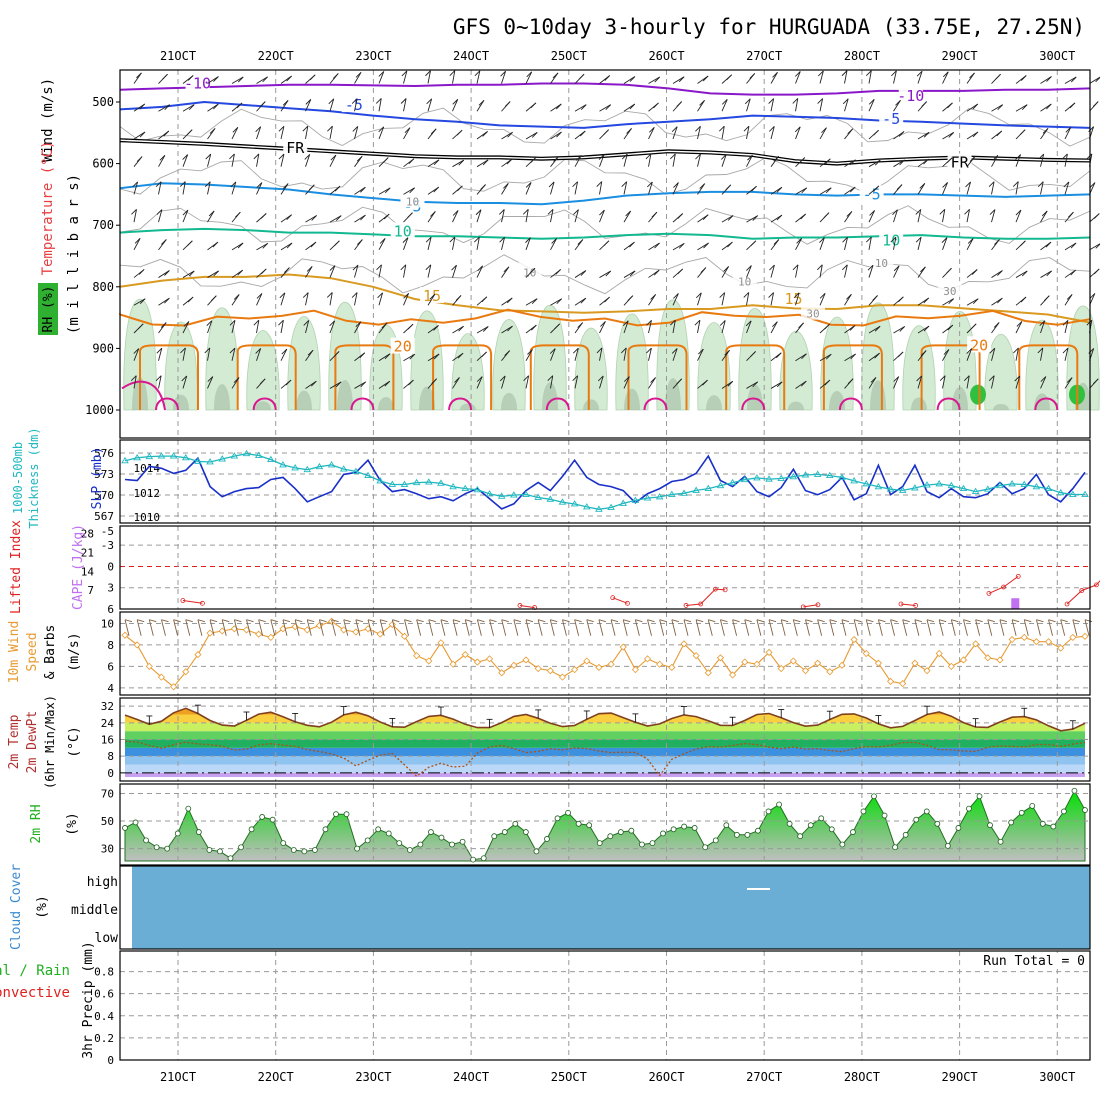  I want to click on lifted-index-line, so click(705, 597).